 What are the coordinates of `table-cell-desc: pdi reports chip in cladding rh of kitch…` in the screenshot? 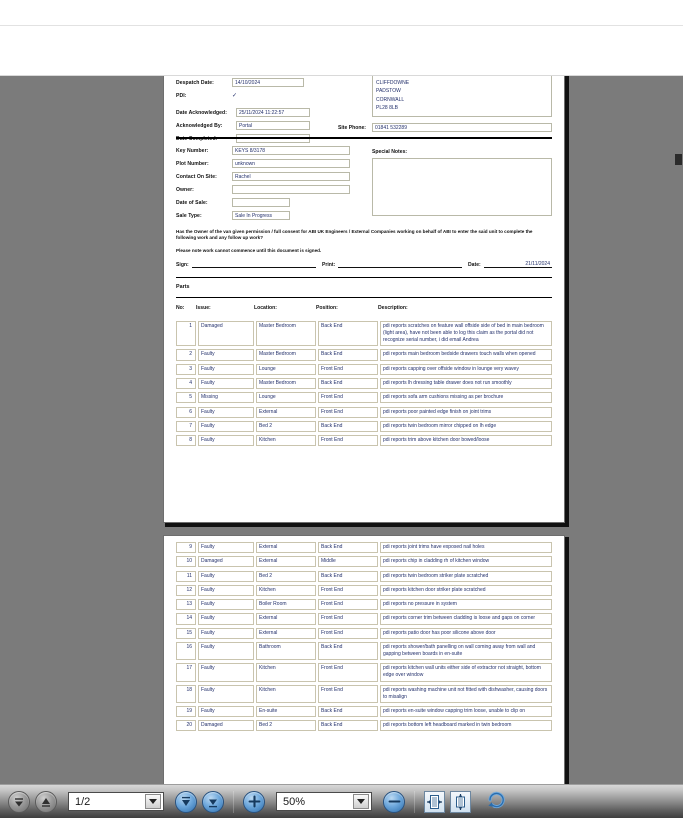 It's located at (466, 562).